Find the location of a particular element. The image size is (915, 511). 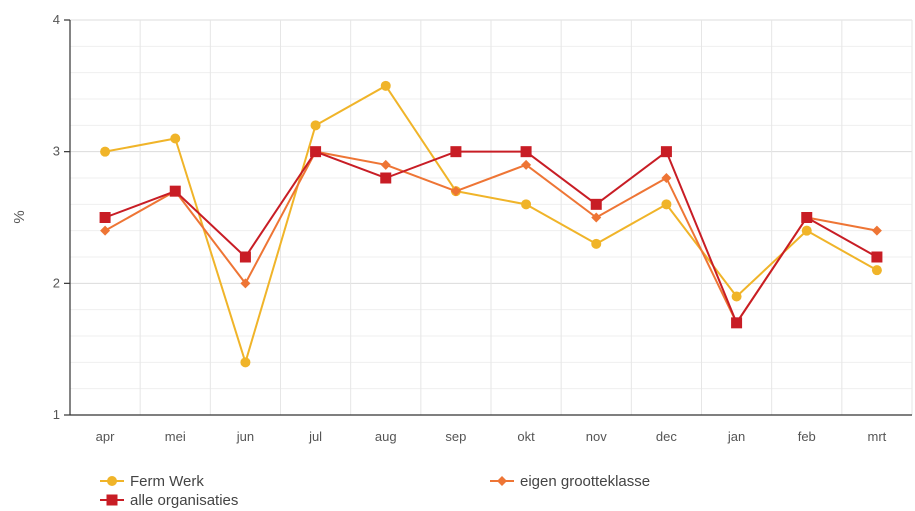

legend-item: Ferm Werk is located at coordinates (152, 481).